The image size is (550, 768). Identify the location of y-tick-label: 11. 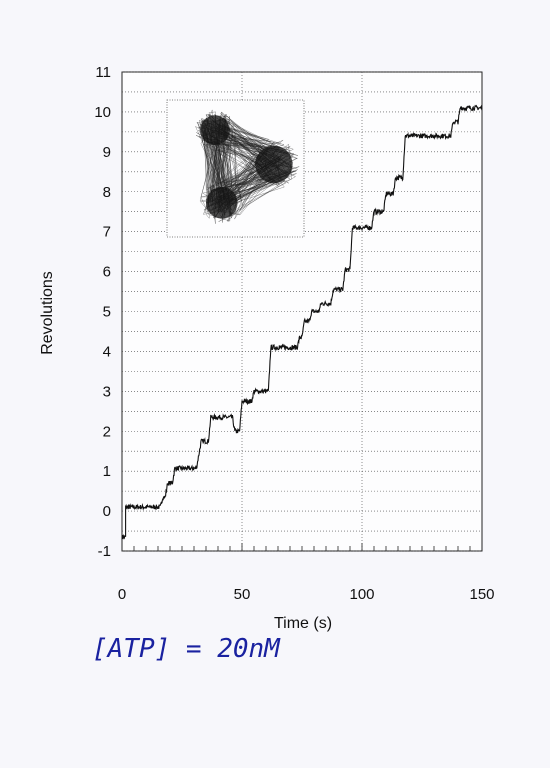
(103, 72).